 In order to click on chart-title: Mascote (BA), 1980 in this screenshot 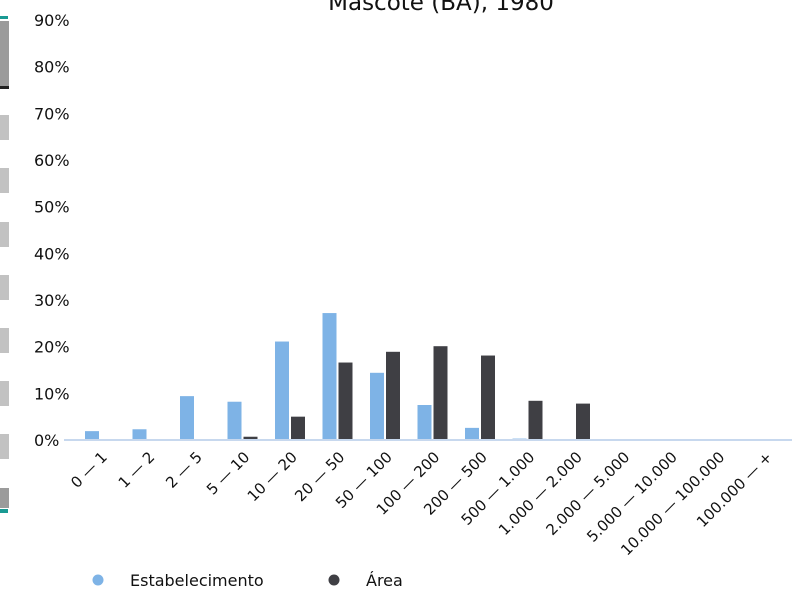, I will do `click(441, 8)`.